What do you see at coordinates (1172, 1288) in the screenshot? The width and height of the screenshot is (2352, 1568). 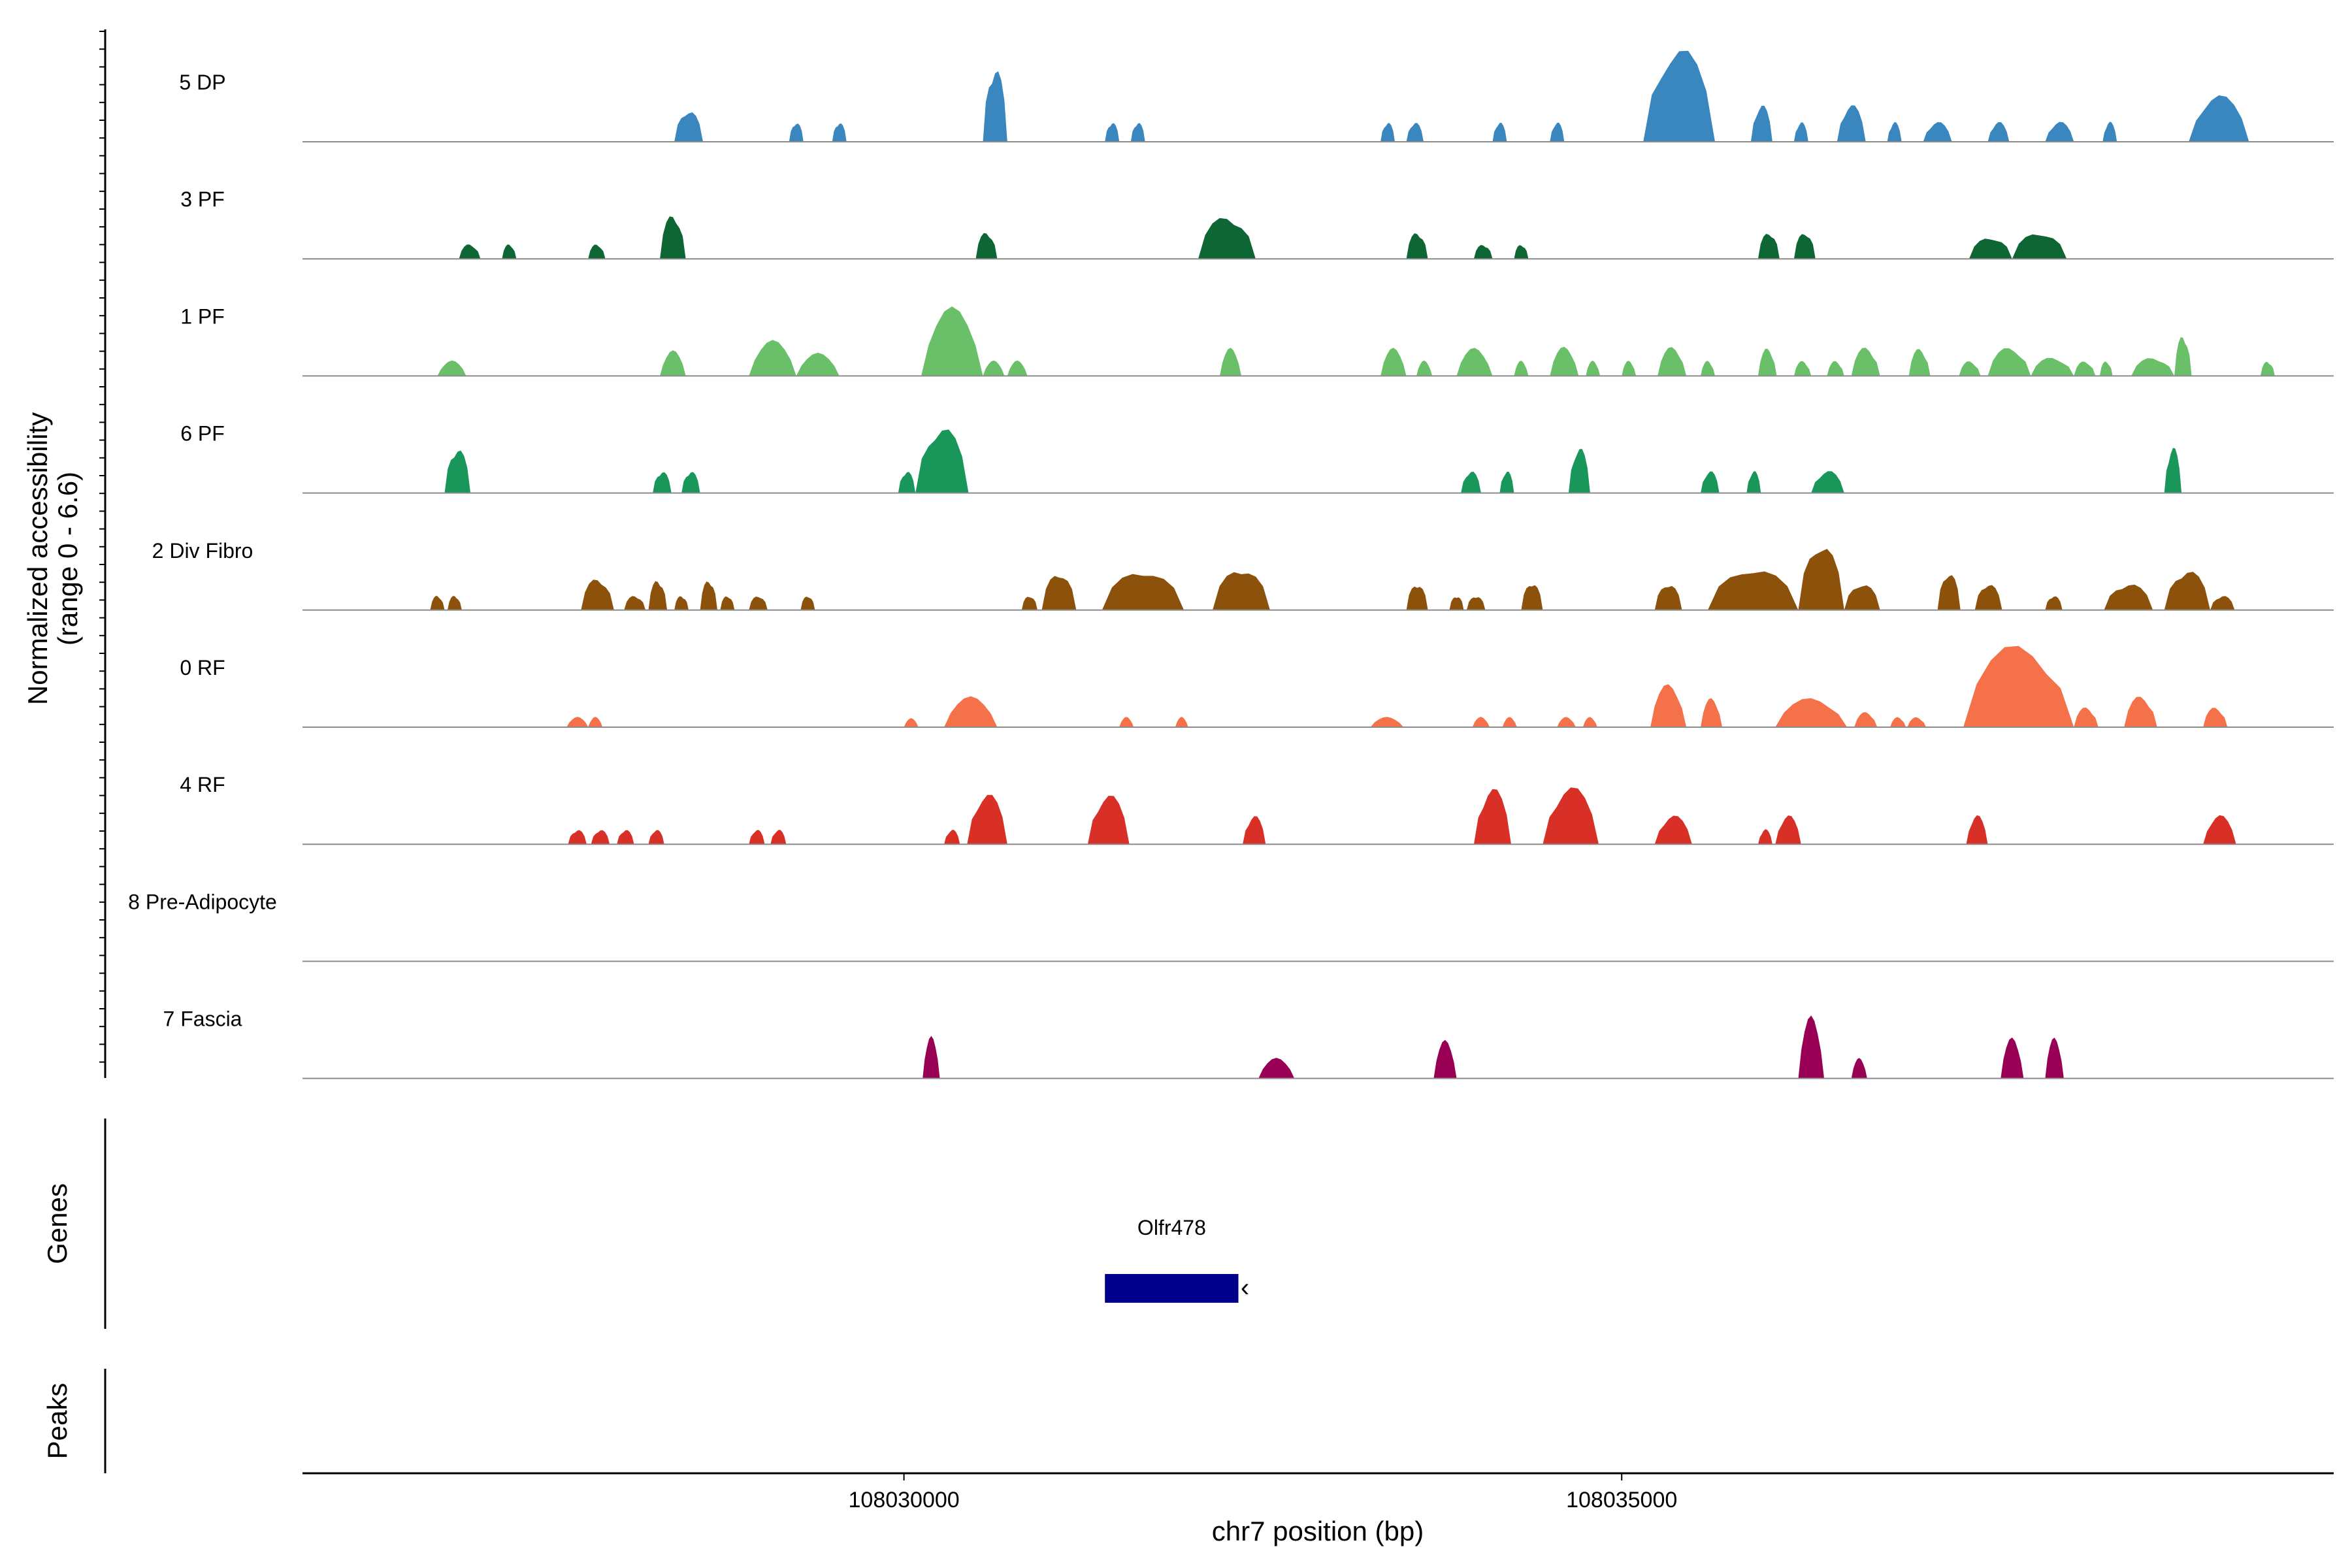 I see `gene-bar` at bounding box center [1172, 1288].